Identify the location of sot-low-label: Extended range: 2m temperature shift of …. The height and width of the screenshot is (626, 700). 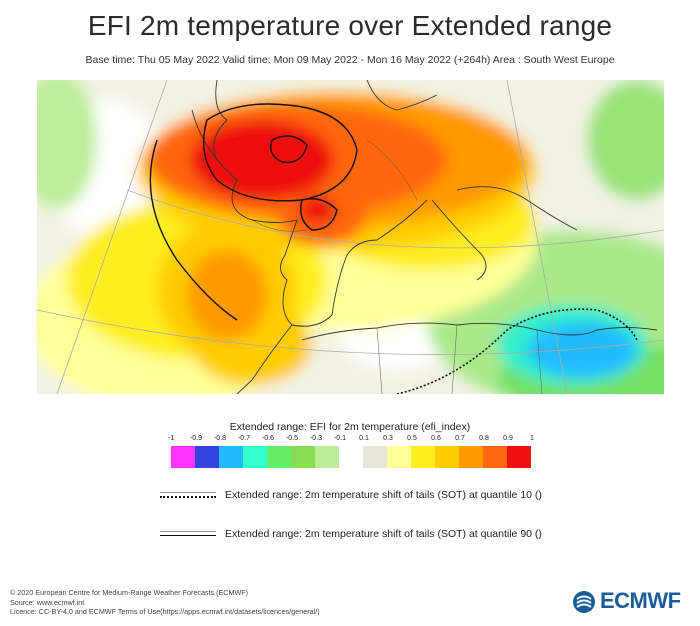
(383, 495).